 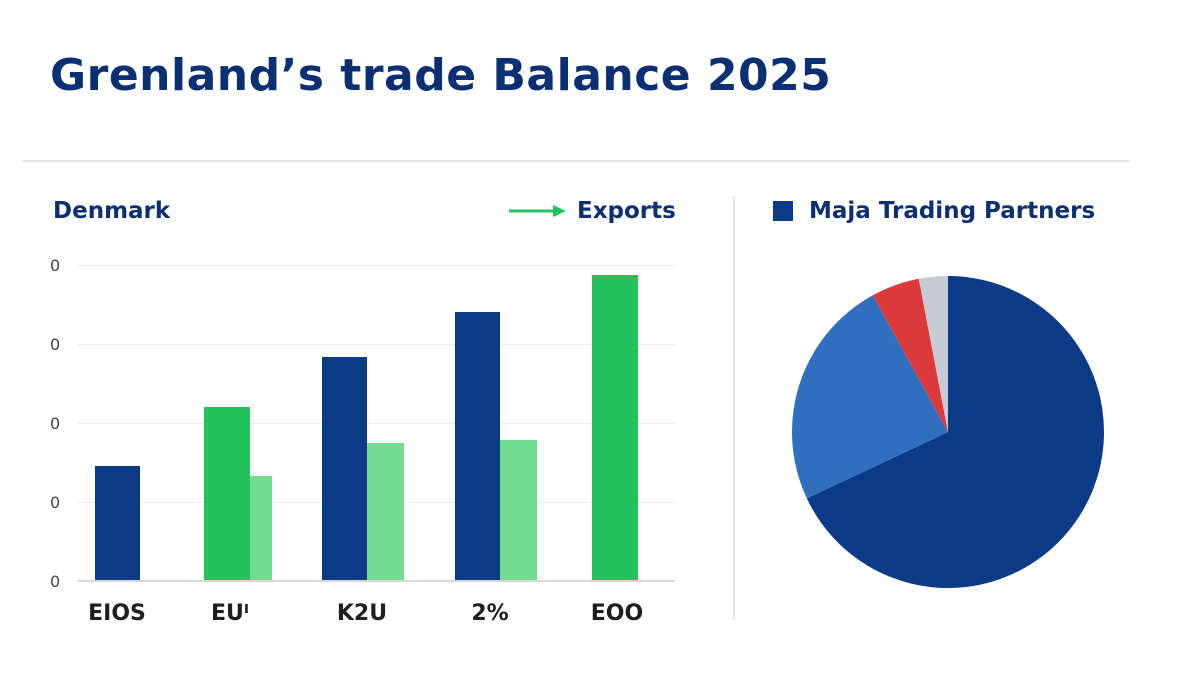 I want to click on page-title: Grenland’s trade Balance 2025, so click(x=441, y=75).